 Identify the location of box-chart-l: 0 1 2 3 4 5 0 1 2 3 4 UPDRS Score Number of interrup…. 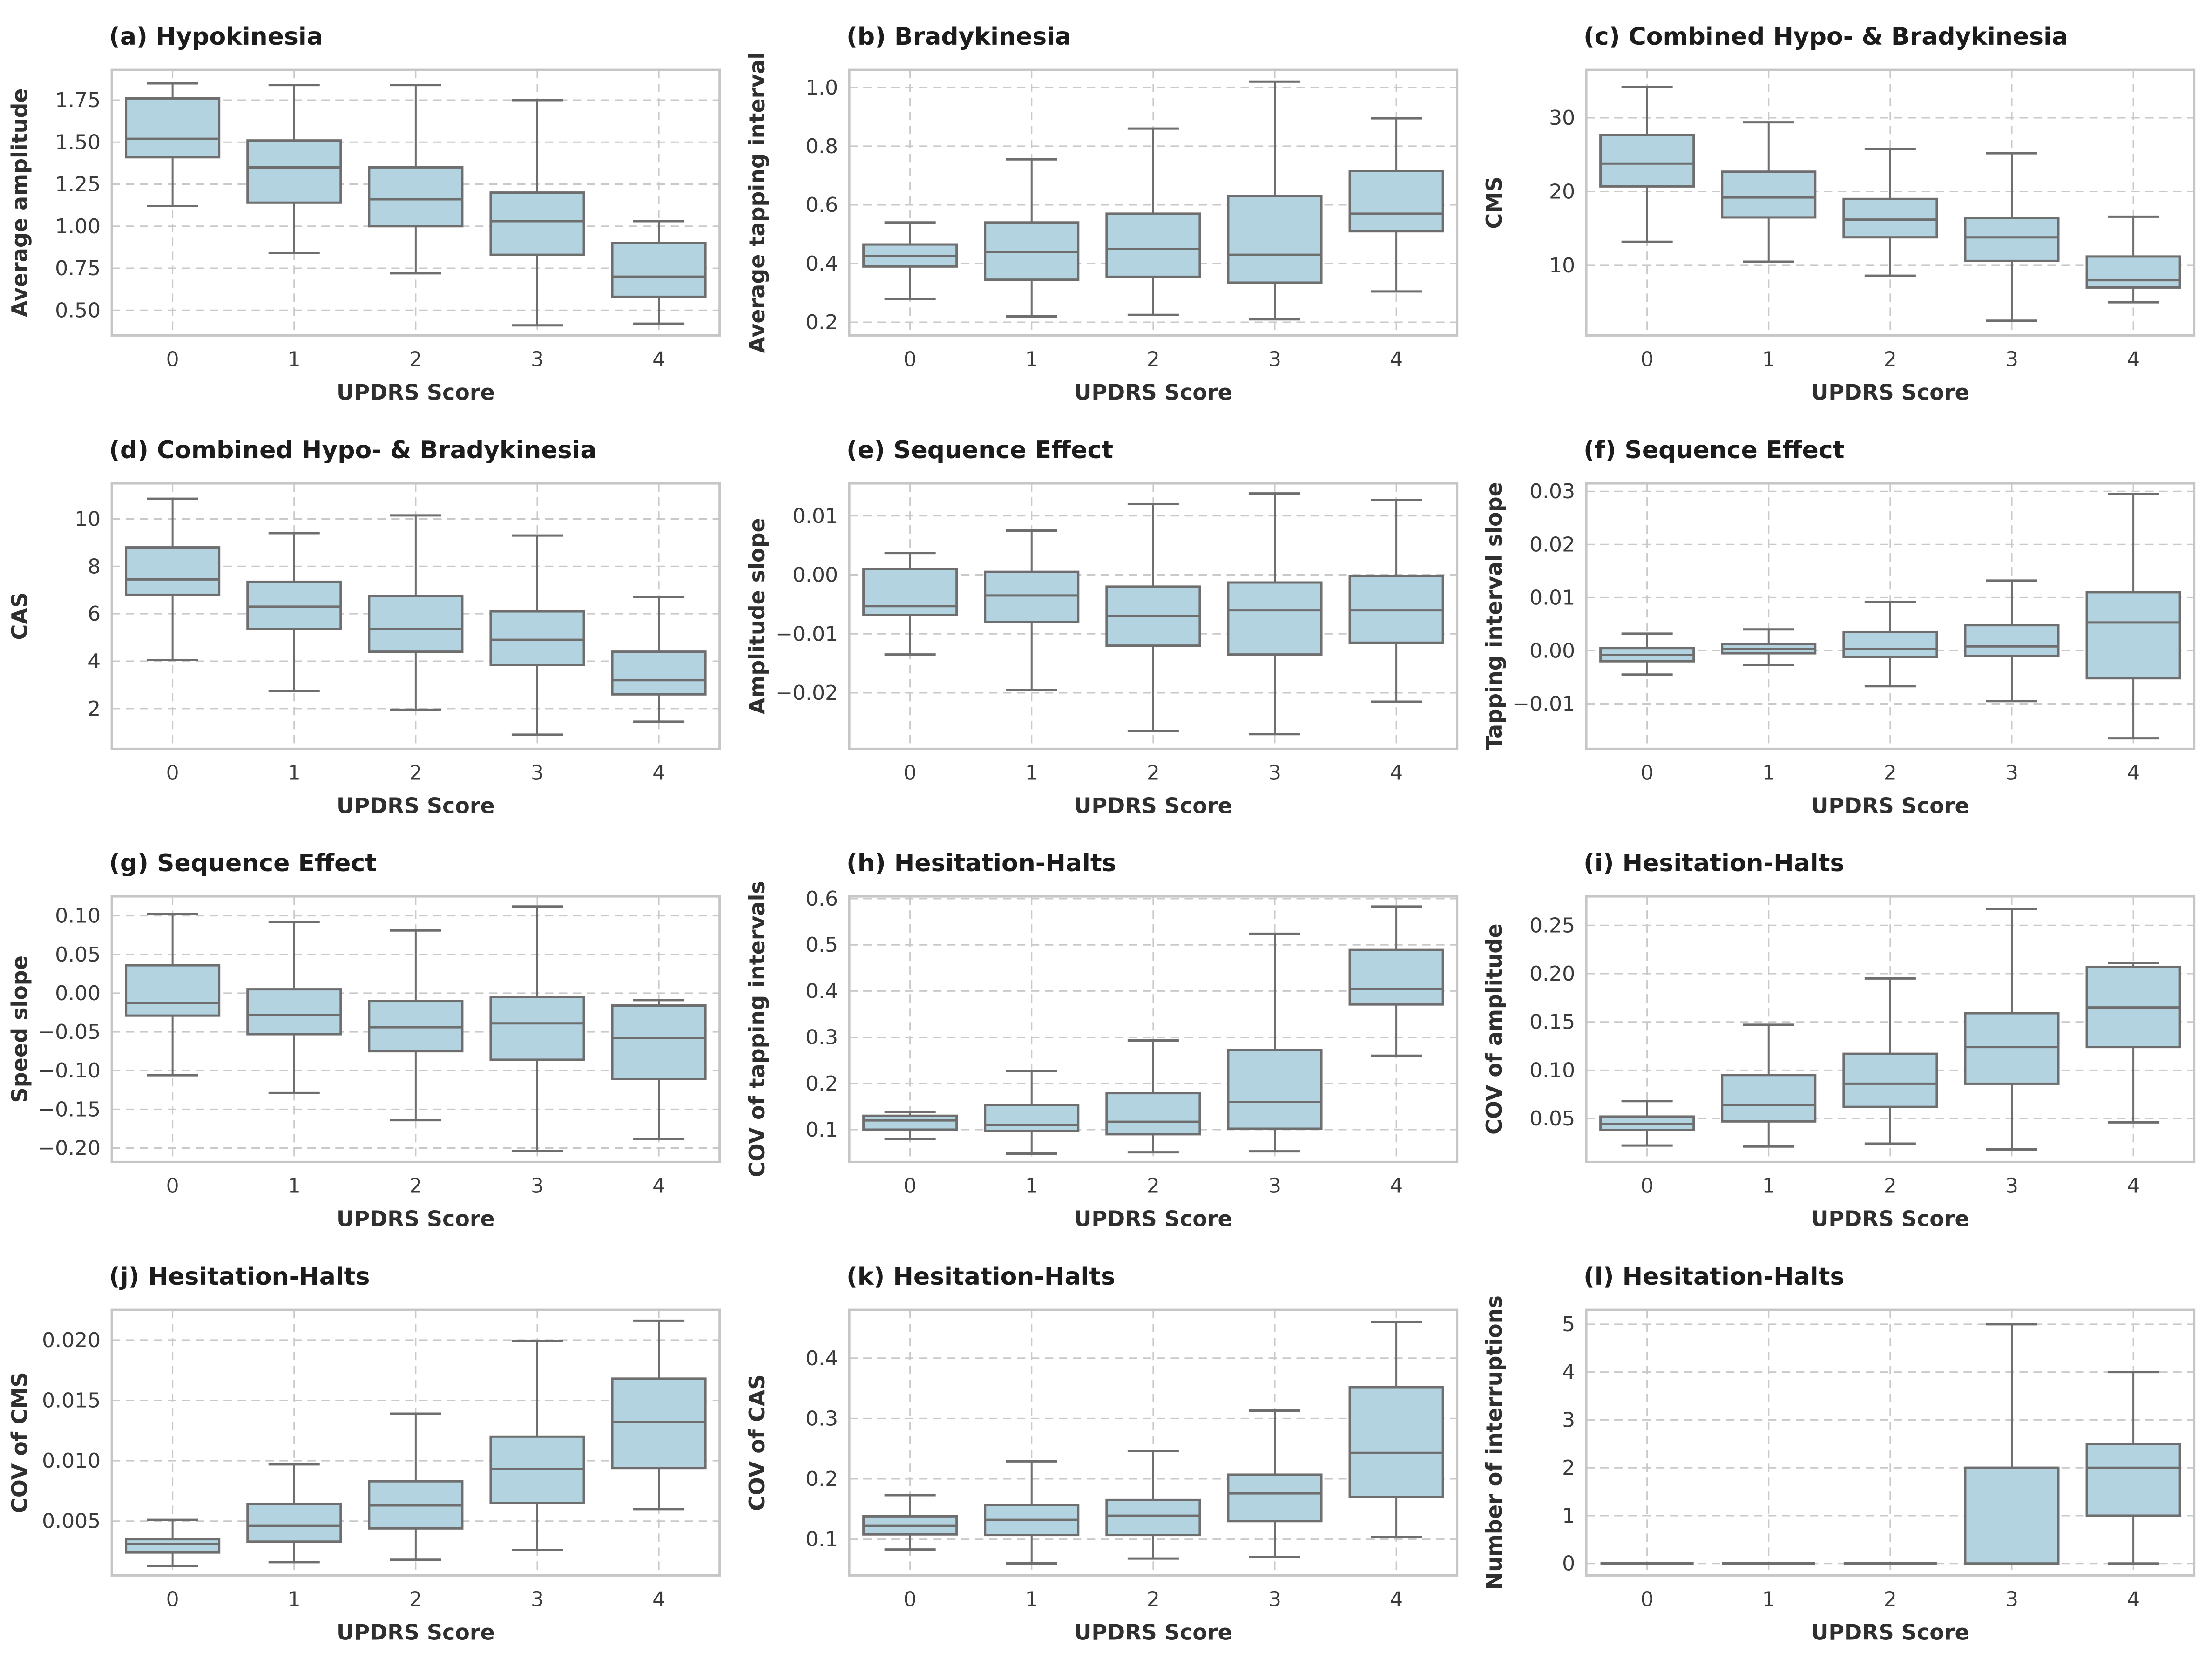
(1839, 1454).